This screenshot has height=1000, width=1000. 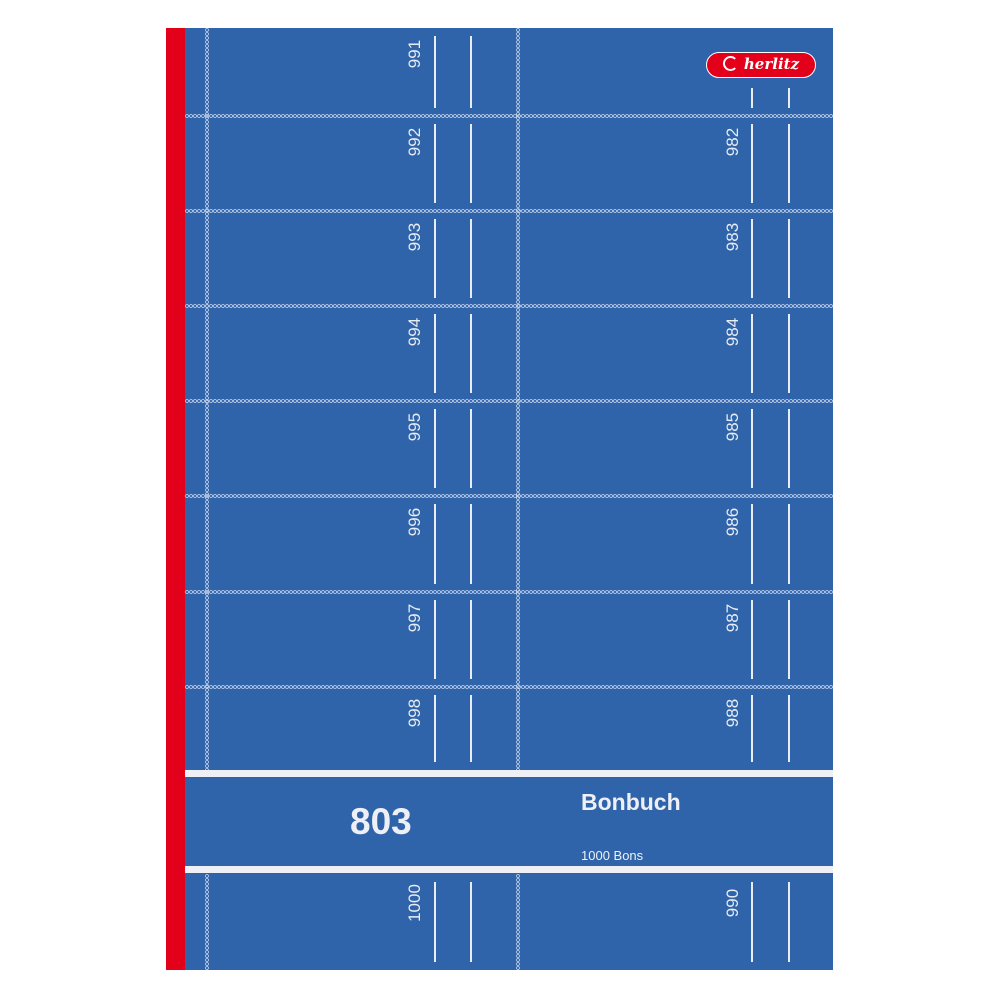 I want to click on ticket-number: 998, so click(x=414, y=713).